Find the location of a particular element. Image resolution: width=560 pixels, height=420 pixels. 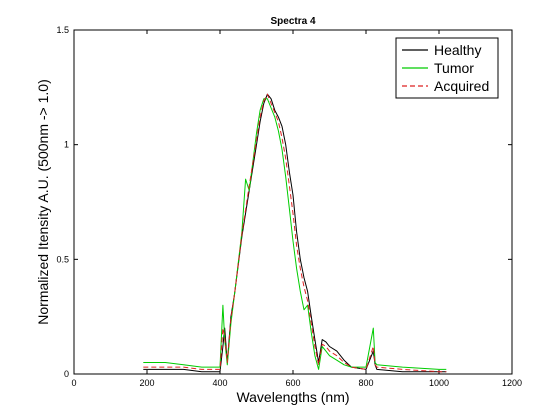

y-tick-label: 1.5 is located at coordinates (62, 30).